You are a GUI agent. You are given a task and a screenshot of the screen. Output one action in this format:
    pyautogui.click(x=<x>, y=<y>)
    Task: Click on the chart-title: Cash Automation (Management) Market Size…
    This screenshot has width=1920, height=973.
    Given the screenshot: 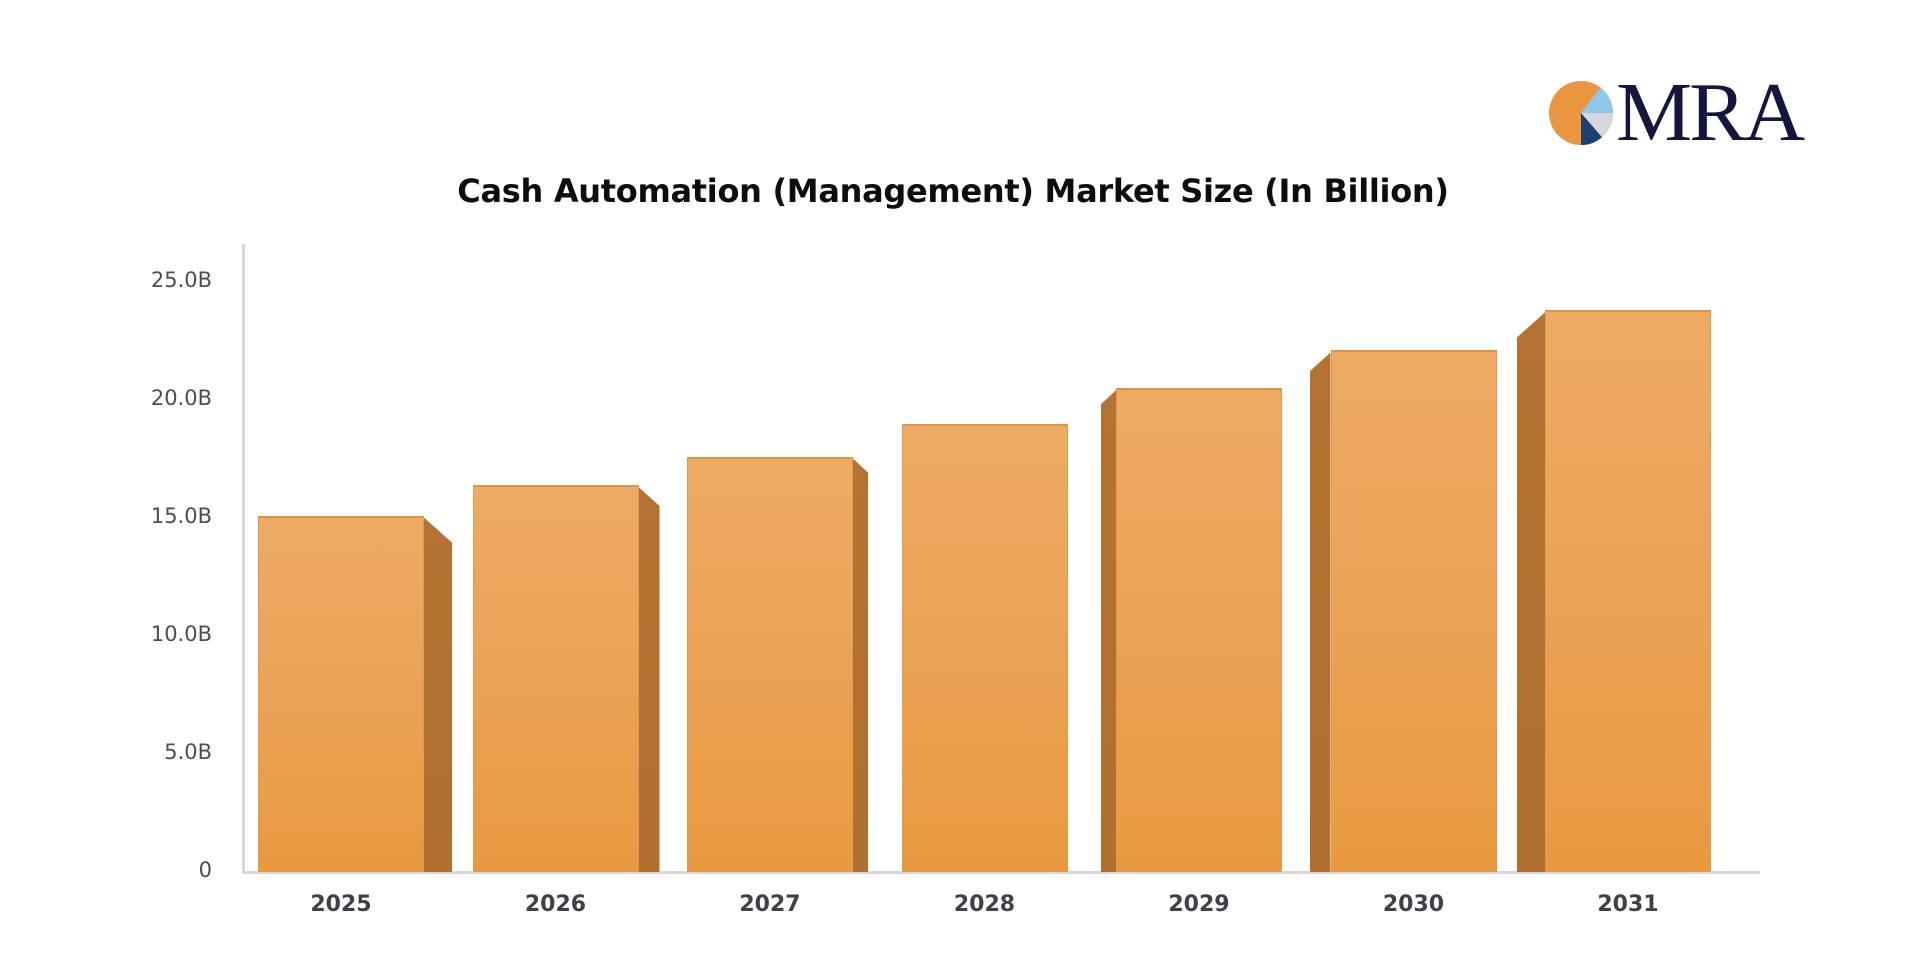 What is the action you would take?
    pyautogui.click(x=953, y=191)
    